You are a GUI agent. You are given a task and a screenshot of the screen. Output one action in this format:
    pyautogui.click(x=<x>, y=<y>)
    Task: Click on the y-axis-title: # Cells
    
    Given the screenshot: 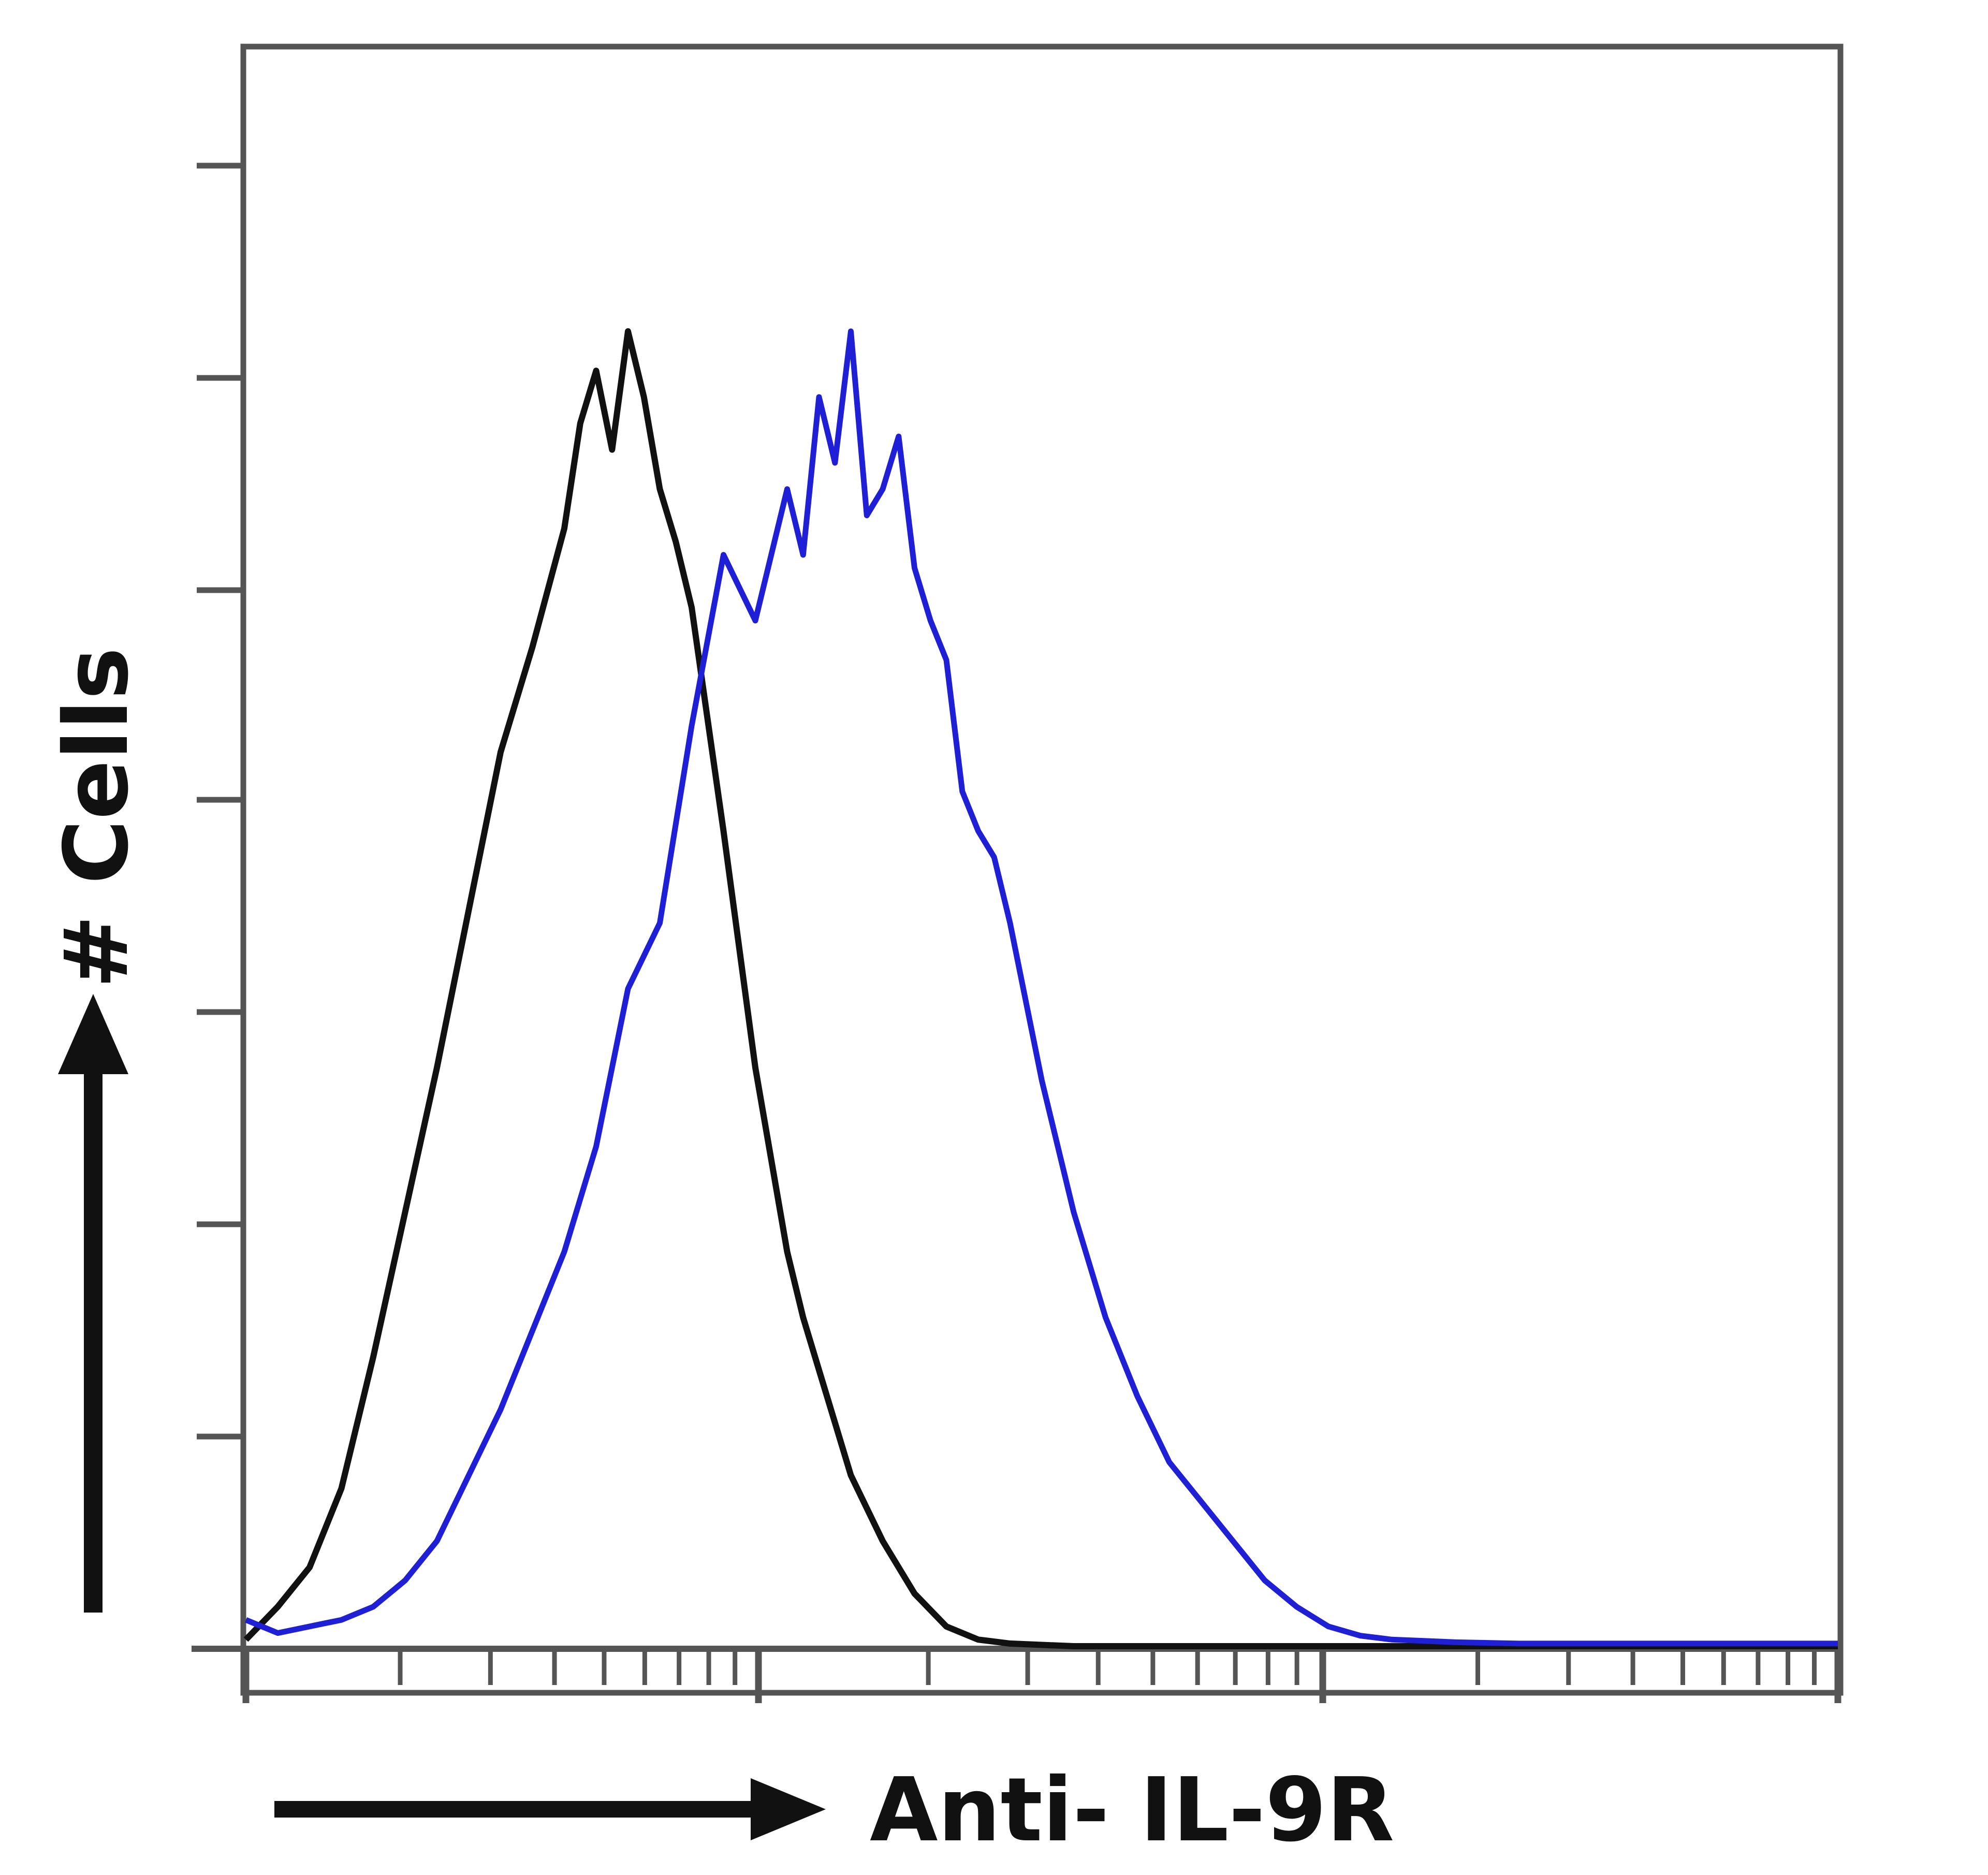 What is the action you would take?
    pyautogui.click(x=97, y=817)
    